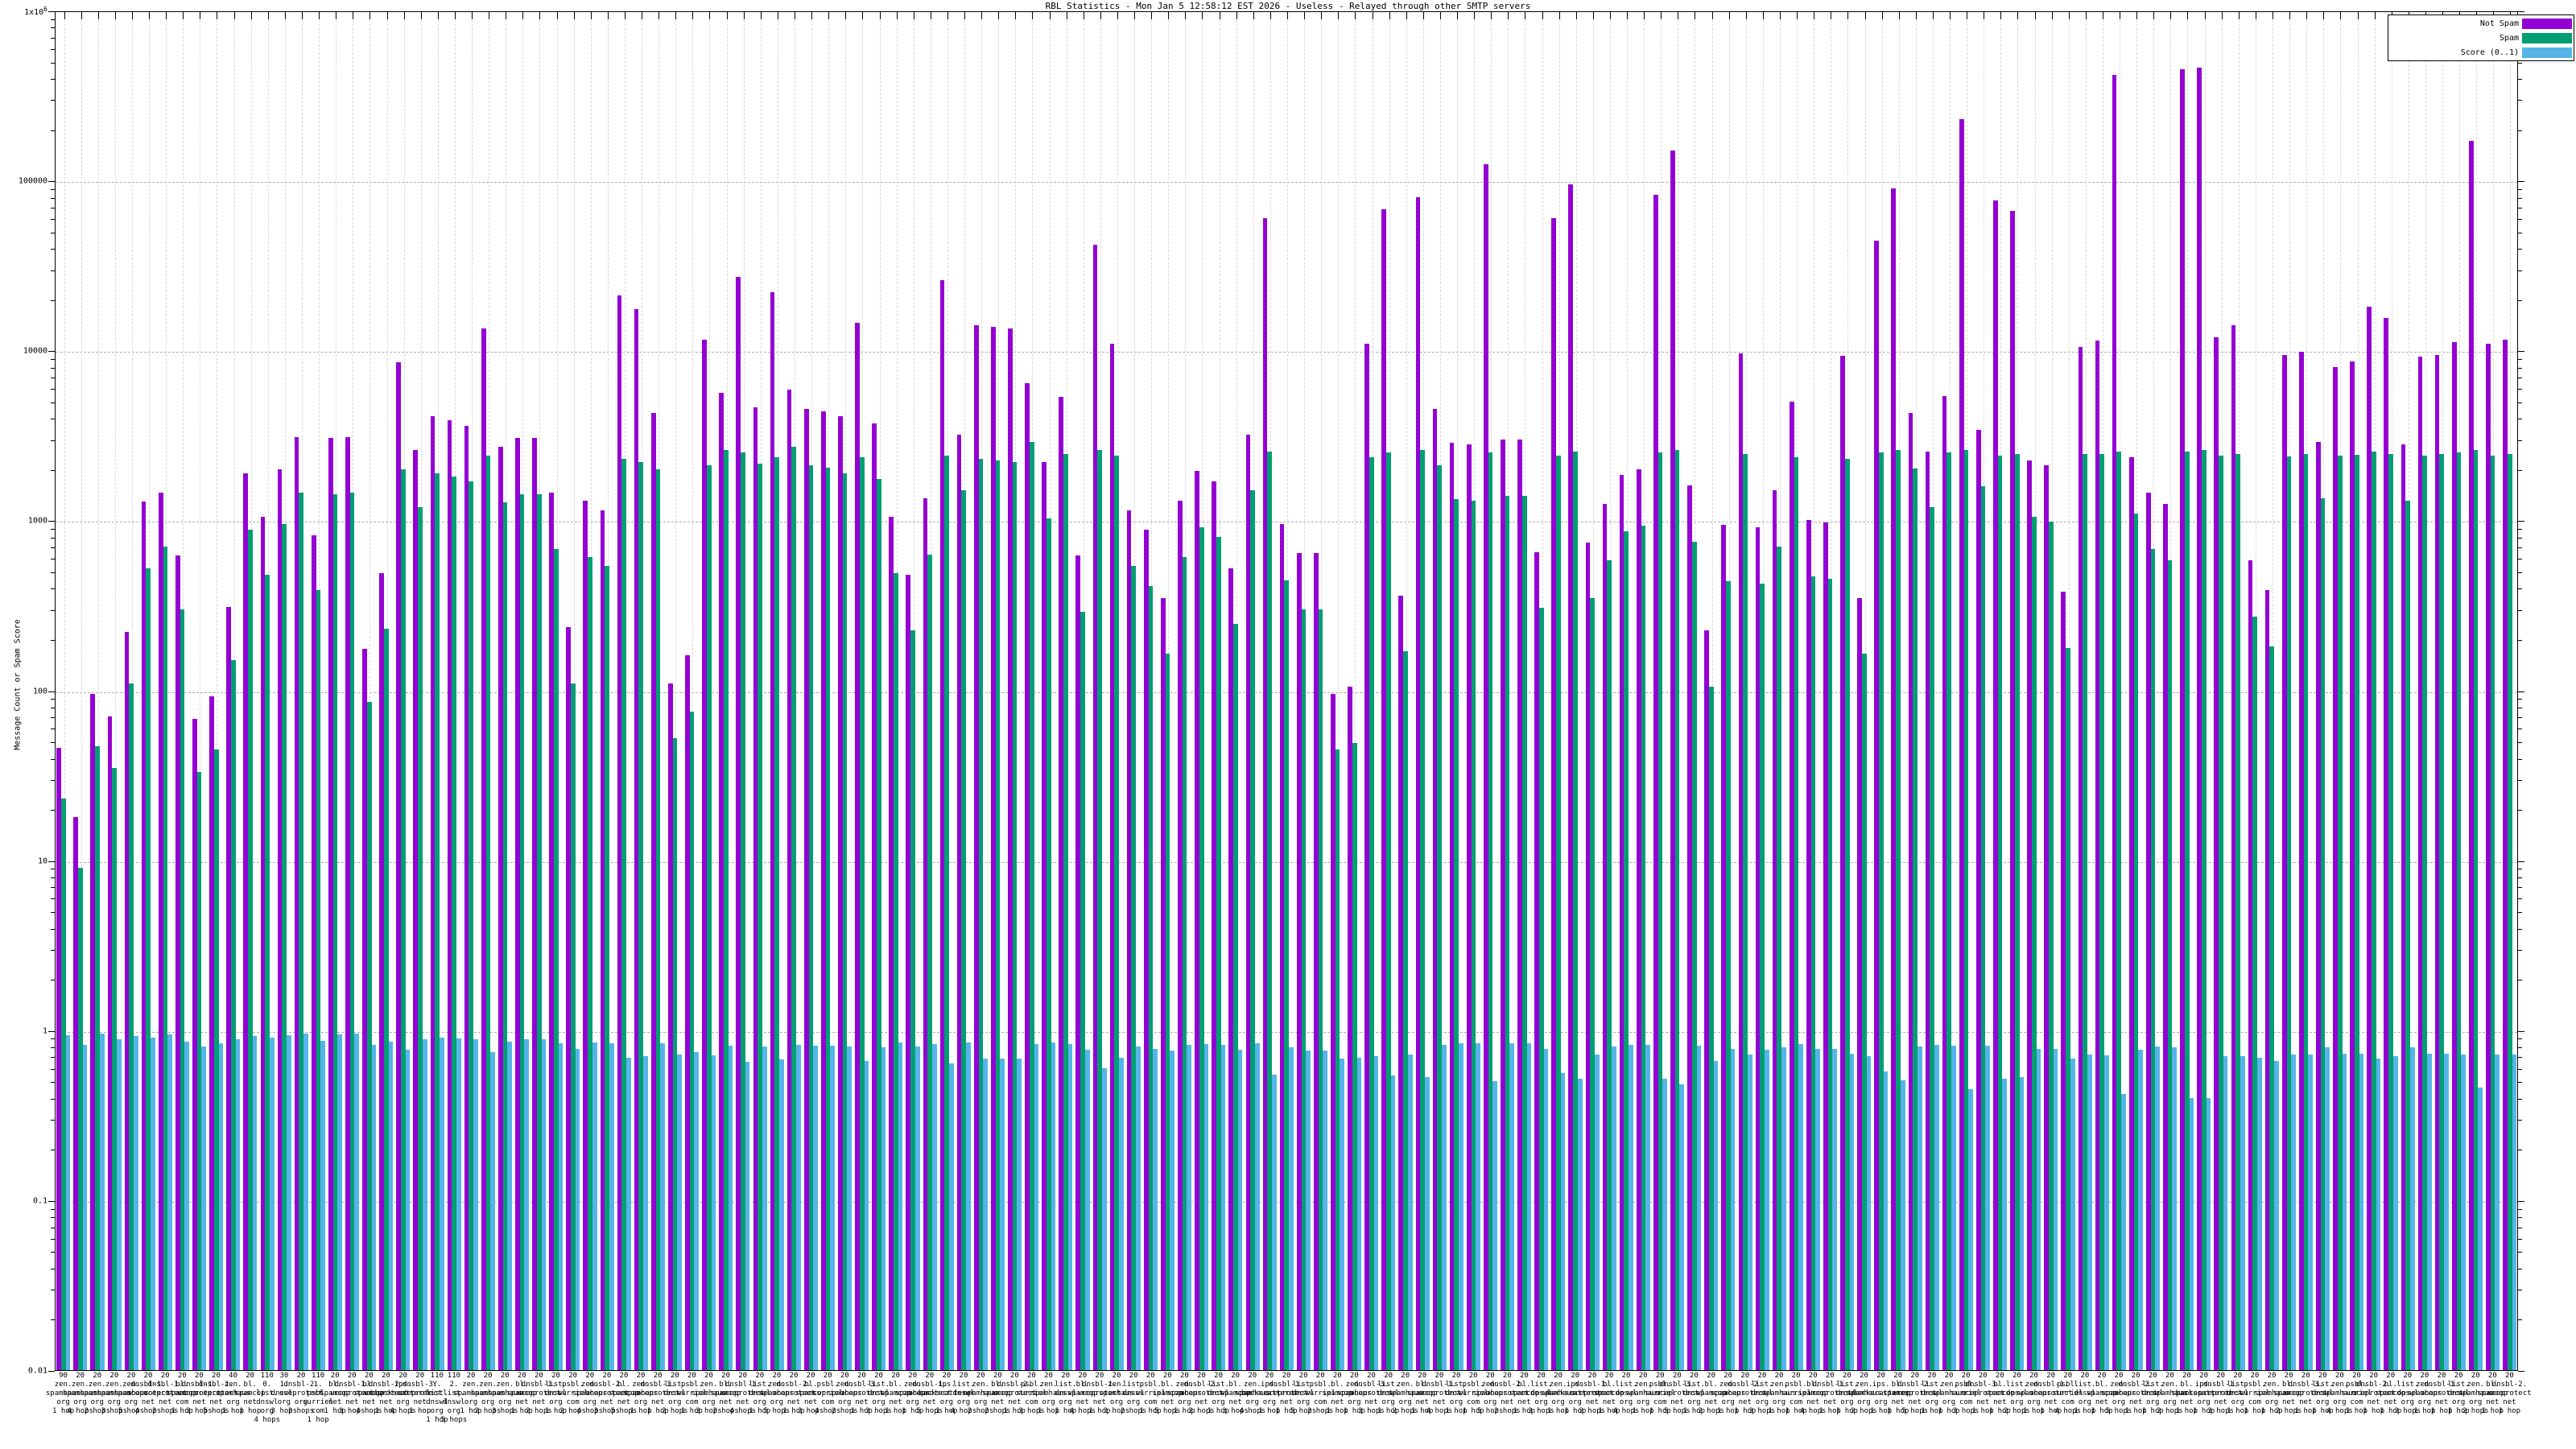 The height and width of the screenshot is (1449, 2576). What do you see at coordinates (2481, 37) in the screenshot?
I see `legend: Not Spam Spam Score (0..1)` at bounding box center [2481, 37].